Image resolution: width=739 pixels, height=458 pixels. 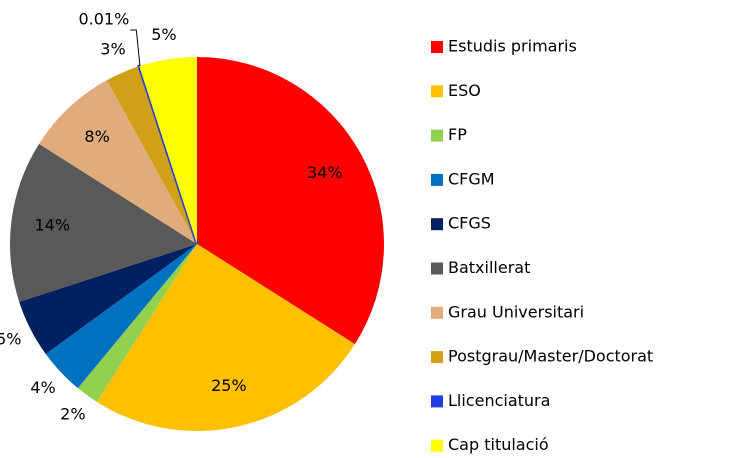 What do you see at coordinates (135, 49) in the screenshot?
I see `leader-line` at bounding box center [135, 49].